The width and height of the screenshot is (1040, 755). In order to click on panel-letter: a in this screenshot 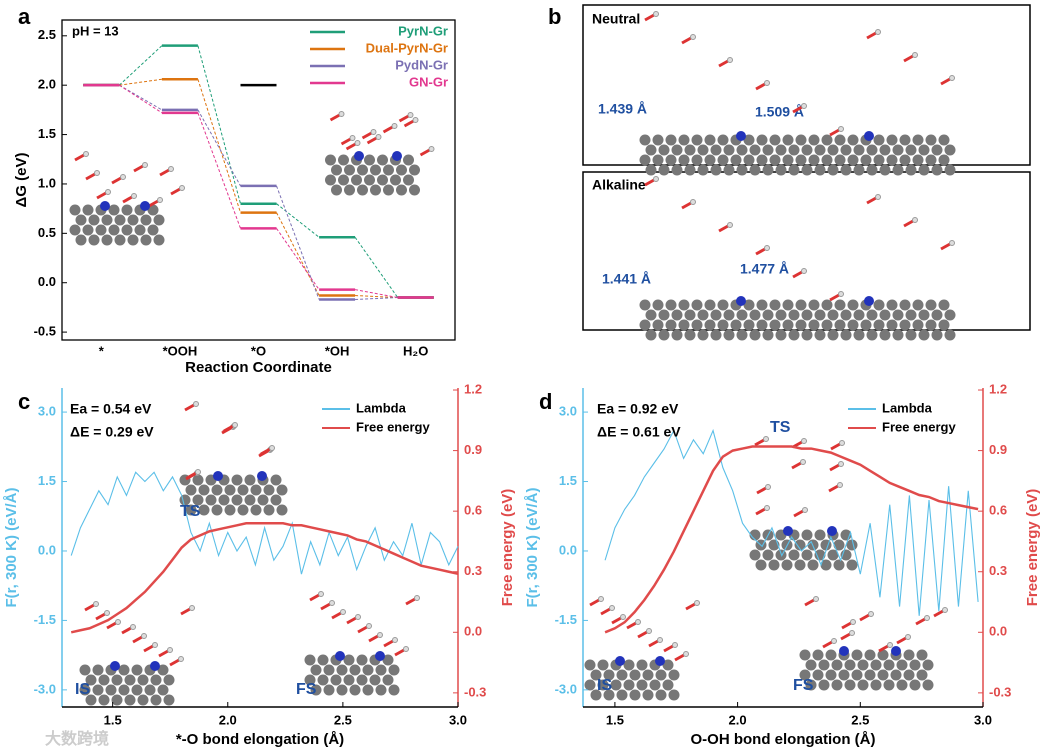, I will do `click(24, 16)`.